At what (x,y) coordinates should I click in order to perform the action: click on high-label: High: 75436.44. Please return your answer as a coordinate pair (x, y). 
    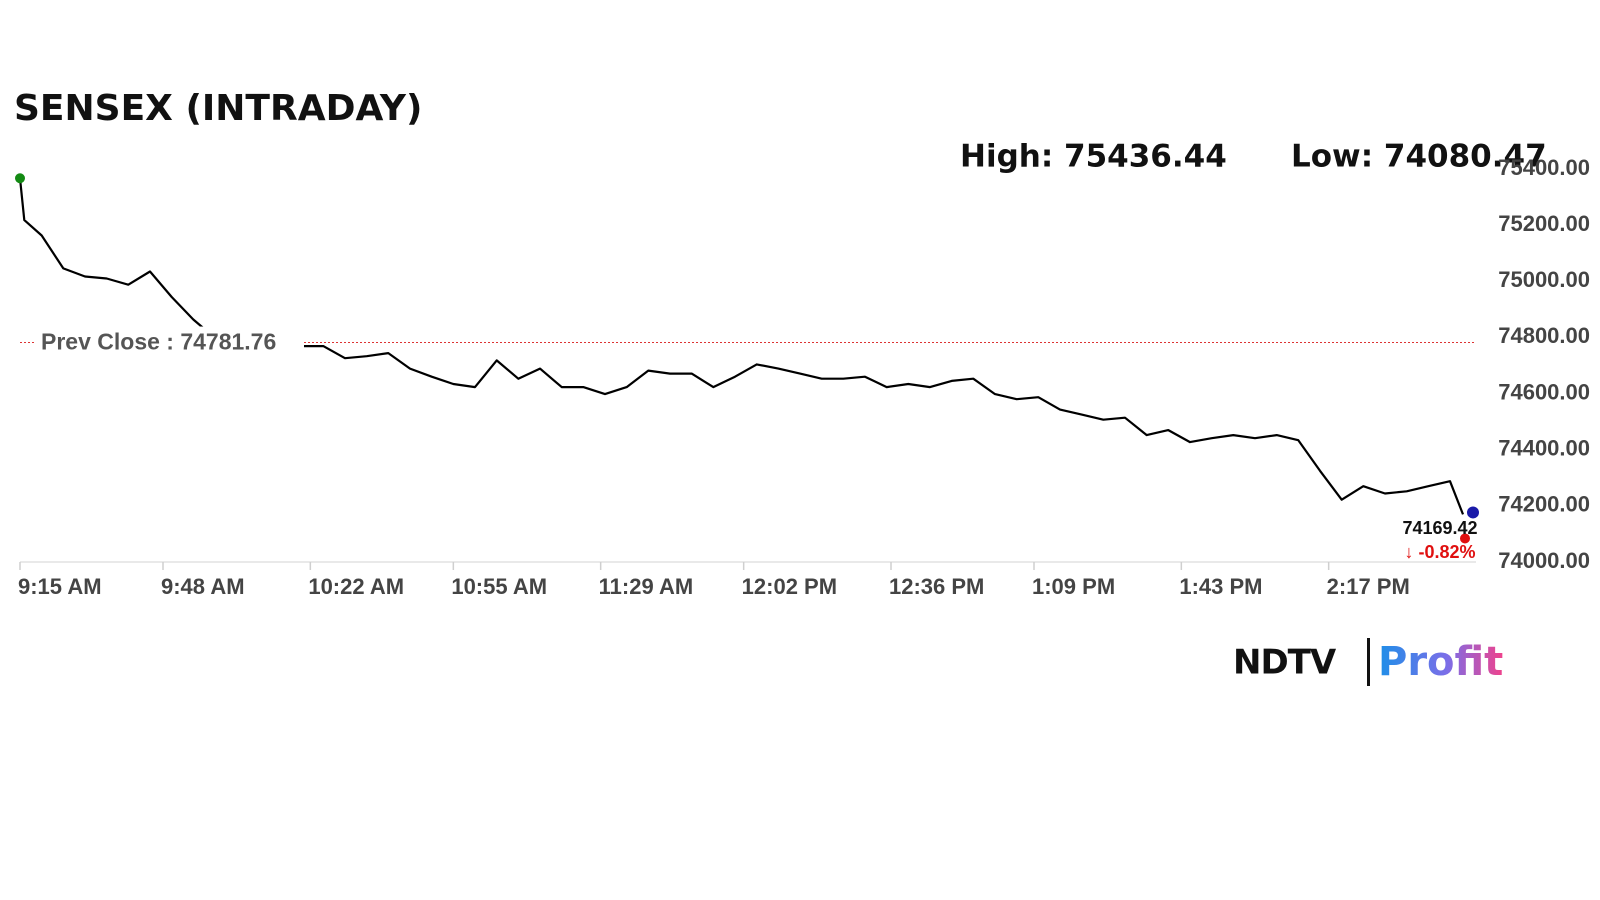
    Looking at the image, I should click on (1093, 157).